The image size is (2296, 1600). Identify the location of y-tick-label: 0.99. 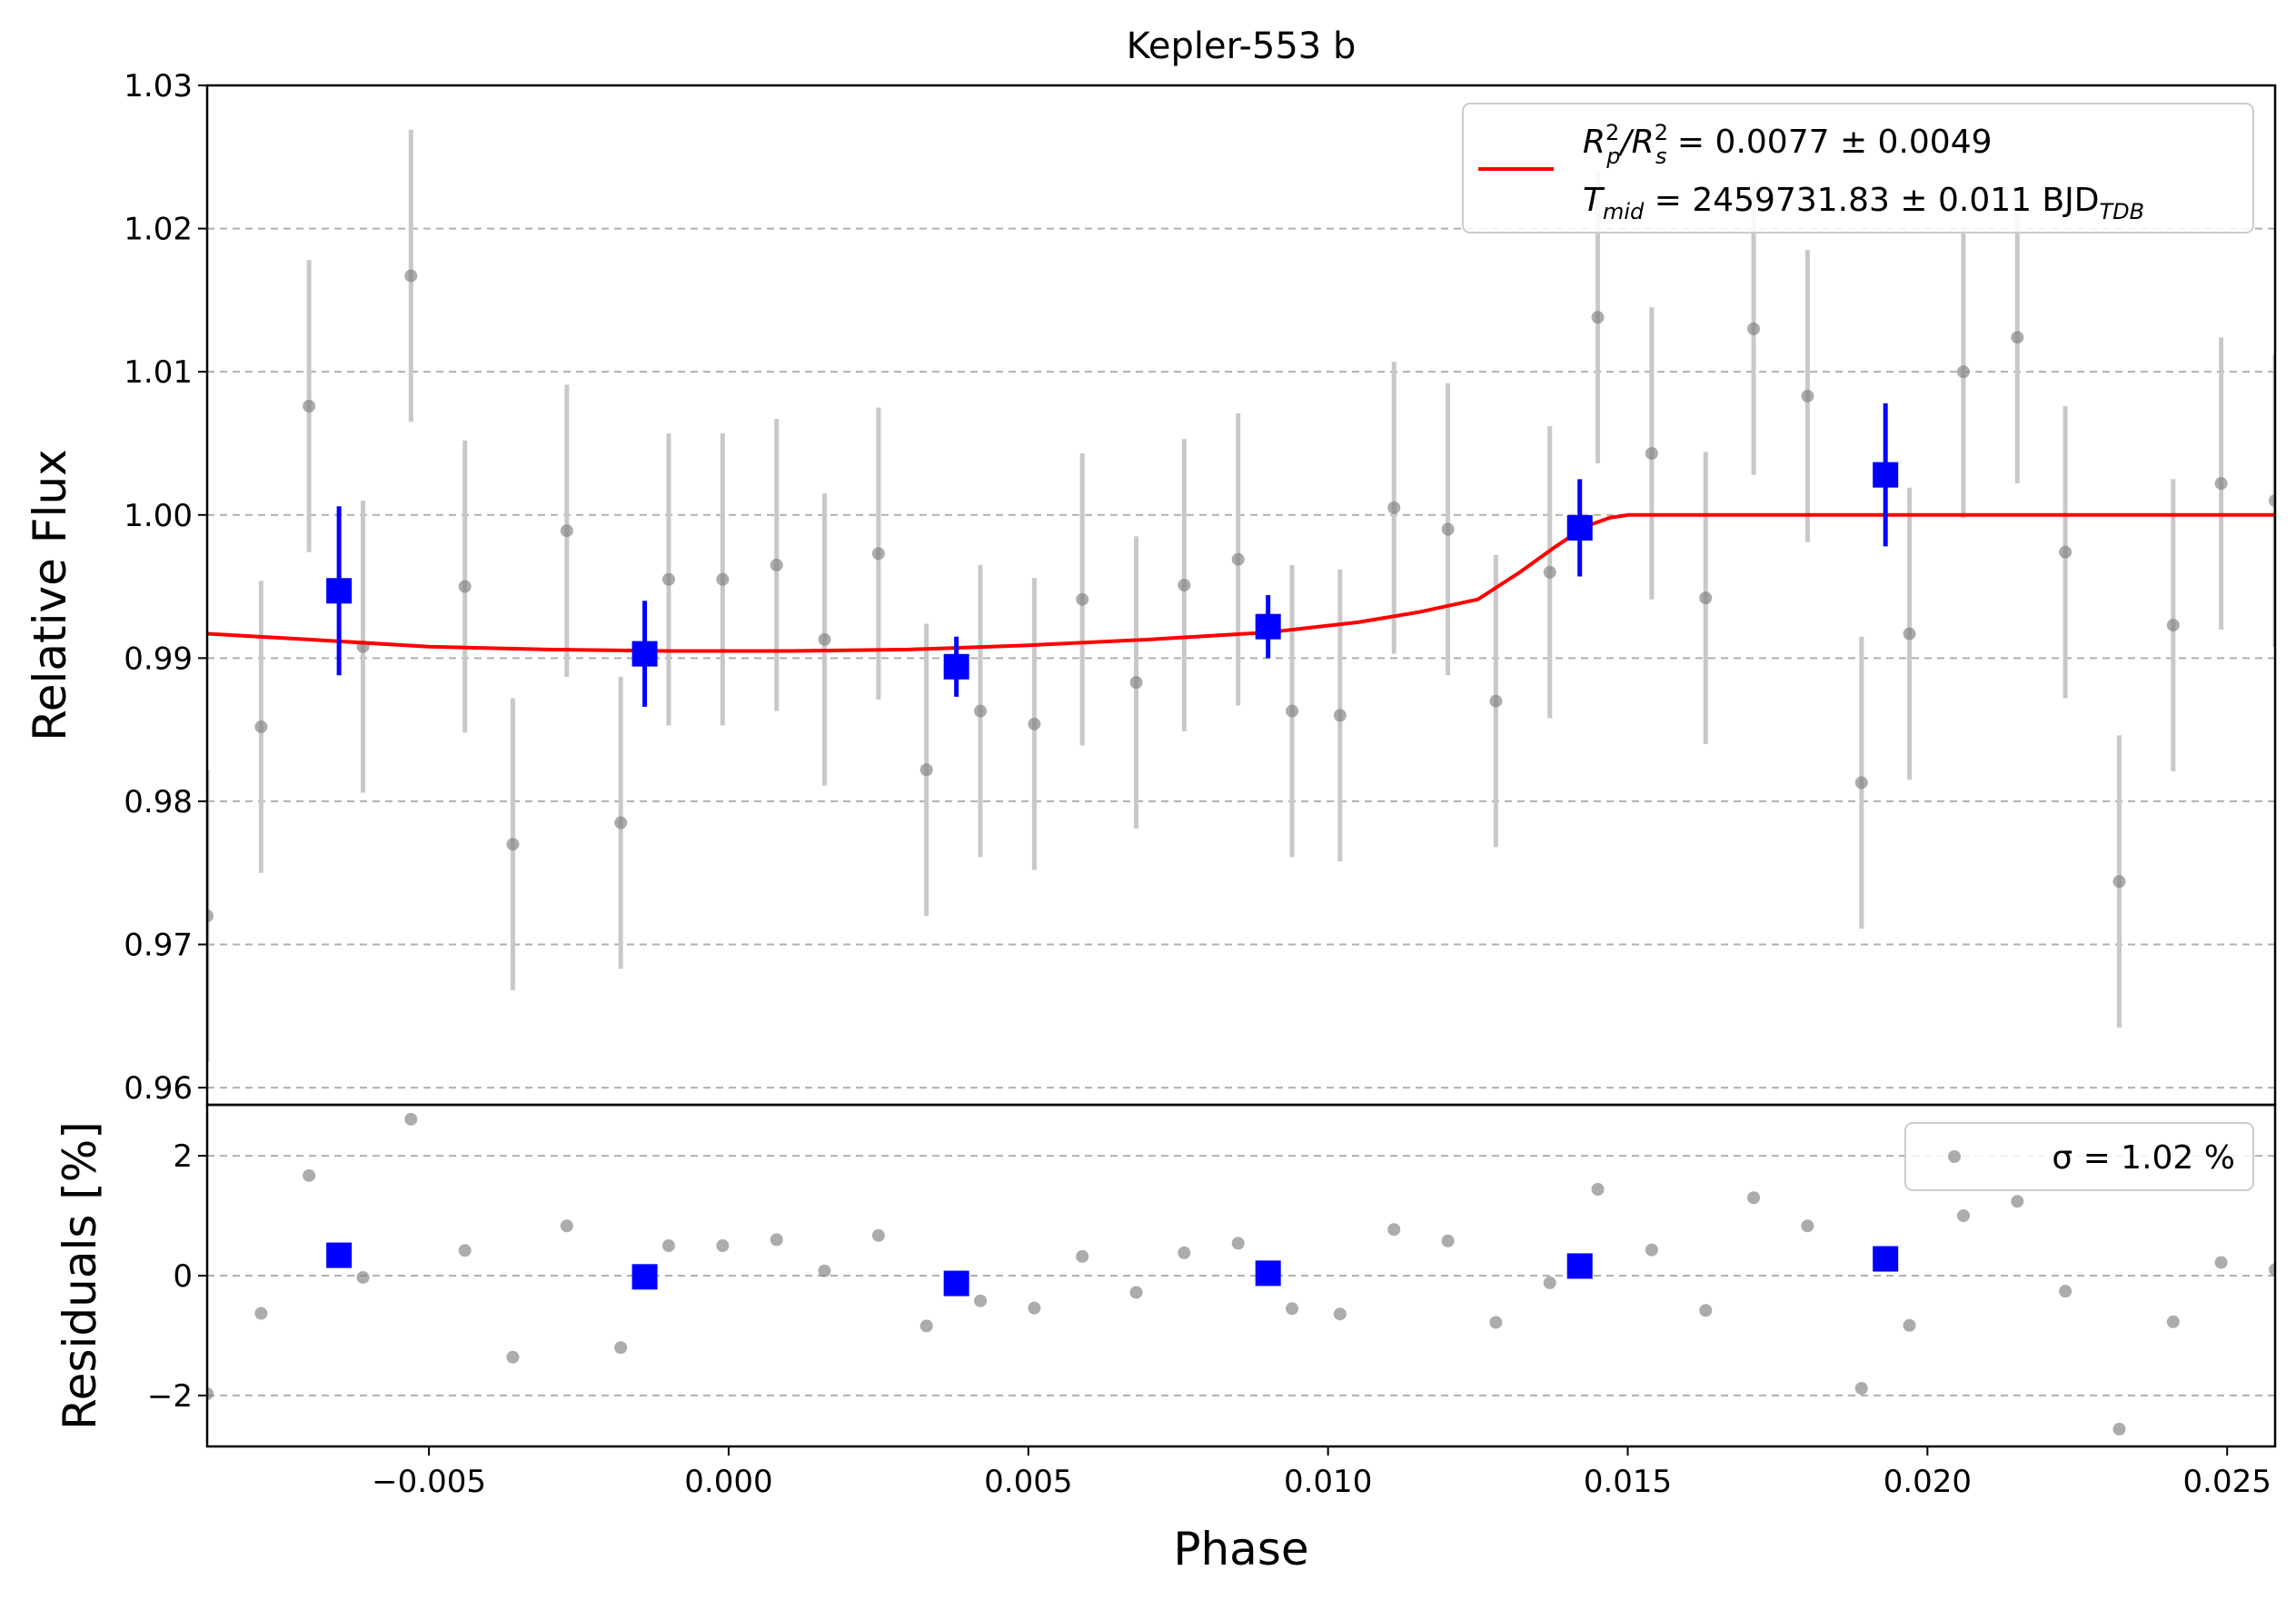
(158, 659).